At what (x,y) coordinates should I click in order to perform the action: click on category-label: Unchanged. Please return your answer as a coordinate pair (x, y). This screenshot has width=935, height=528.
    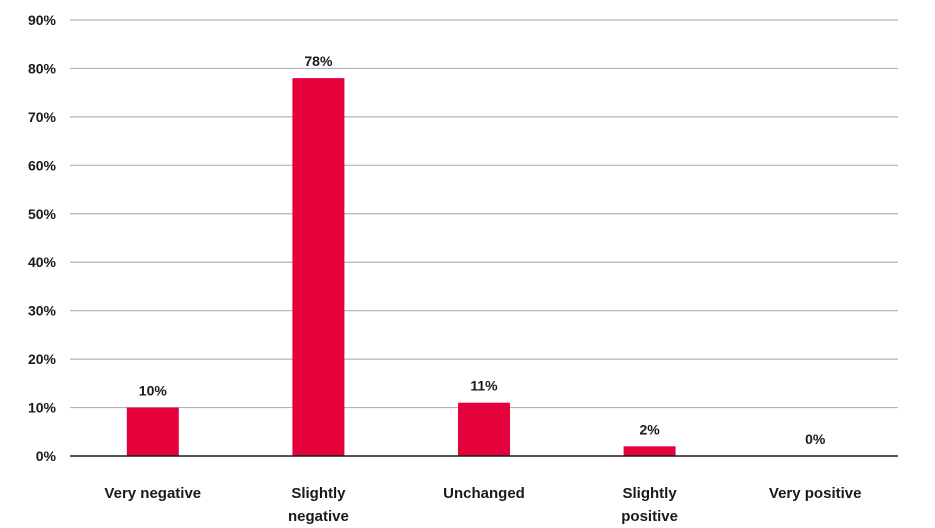
    Looking at the image, I should click on (484, 493).